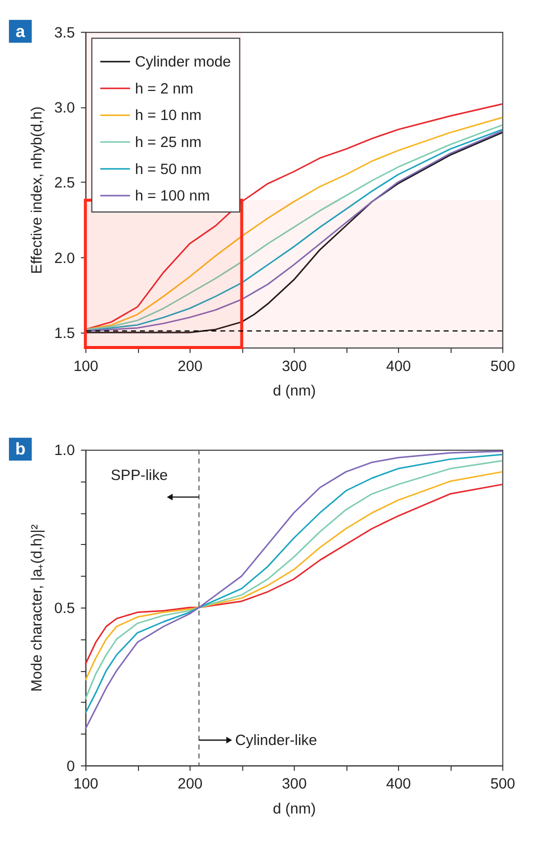 The image size is (536, 844). I want to click on y-tick-label: 1.5, so click(64, 334).